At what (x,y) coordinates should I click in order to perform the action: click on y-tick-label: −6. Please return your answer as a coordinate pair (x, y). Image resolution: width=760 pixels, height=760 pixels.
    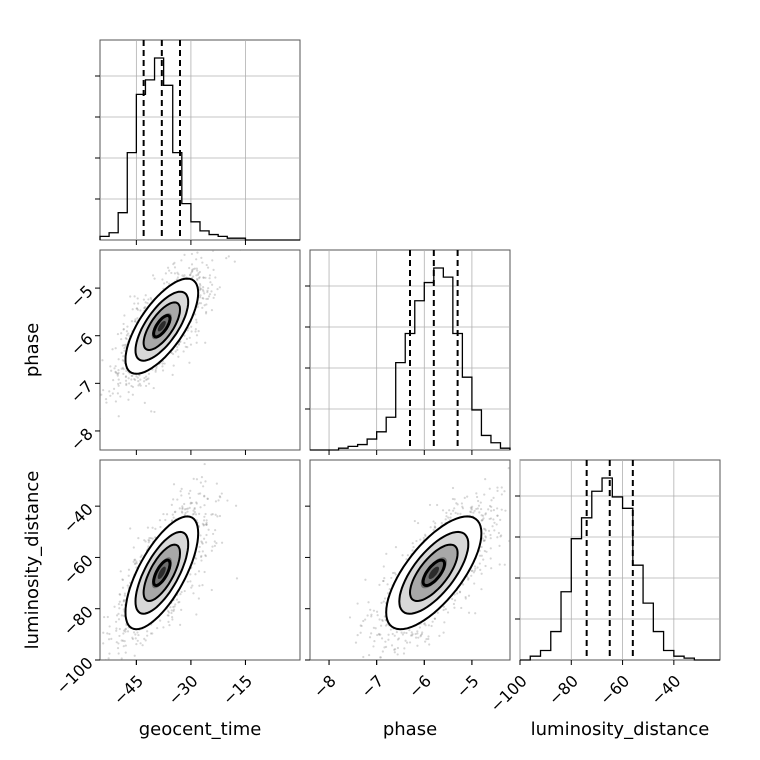
    Looking at the image, I should click on (82, 344).